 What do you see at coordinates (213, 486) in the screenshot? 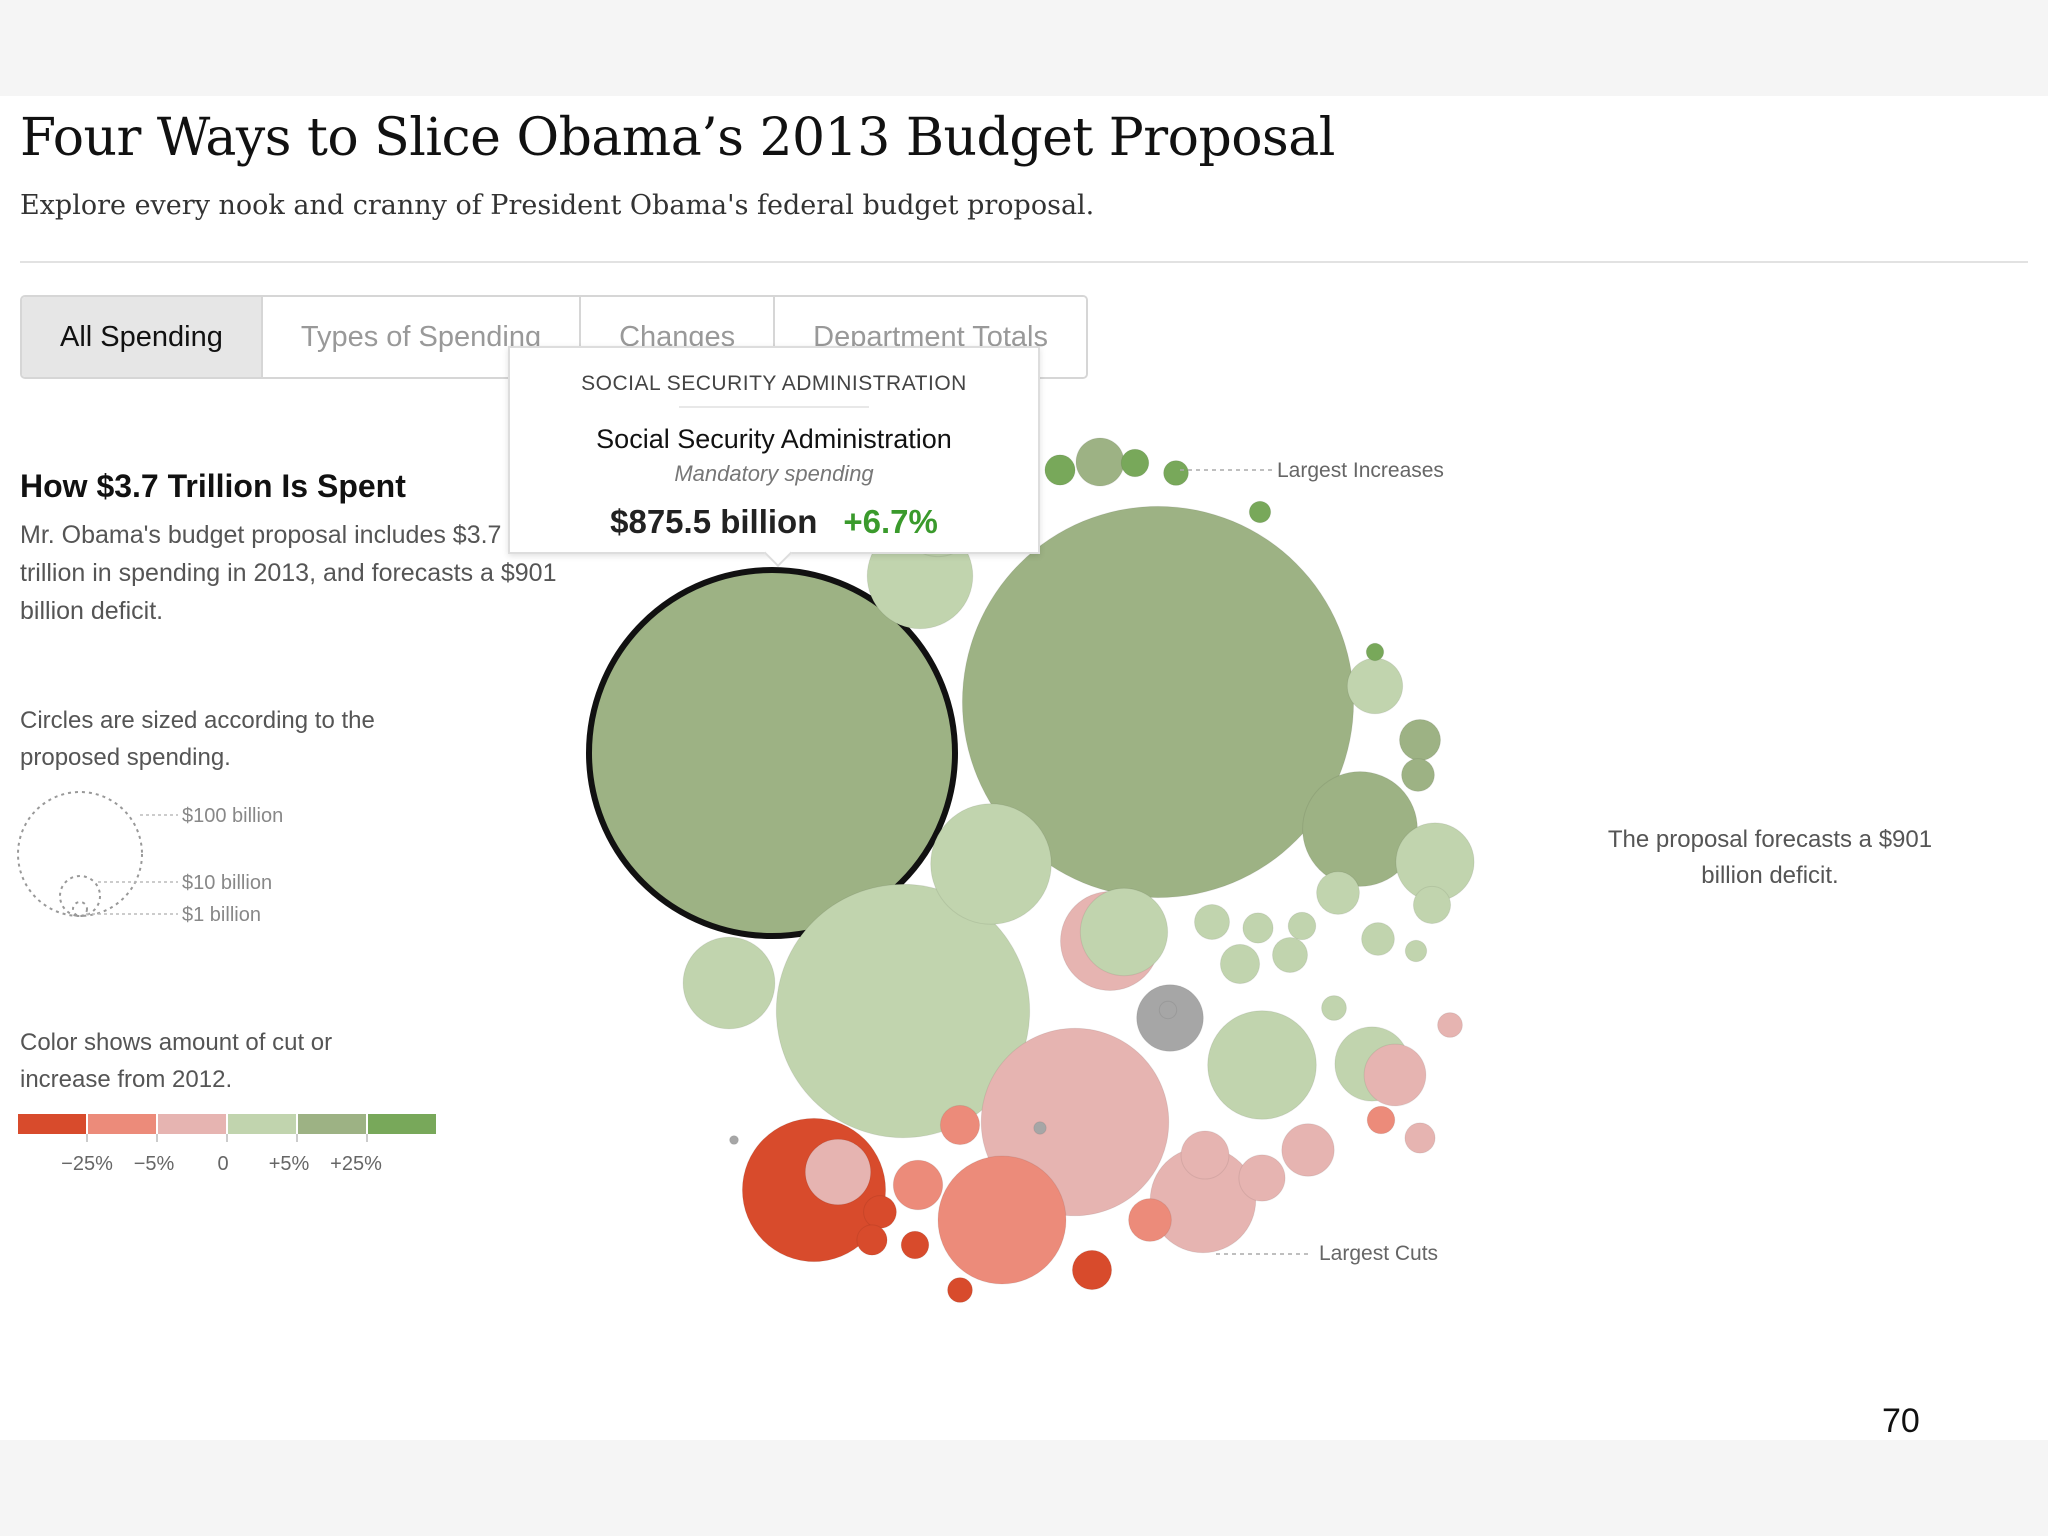
I see `sidebar-heading: How $3.7 Trillion Is Spent` at bounding box center [213, 486].